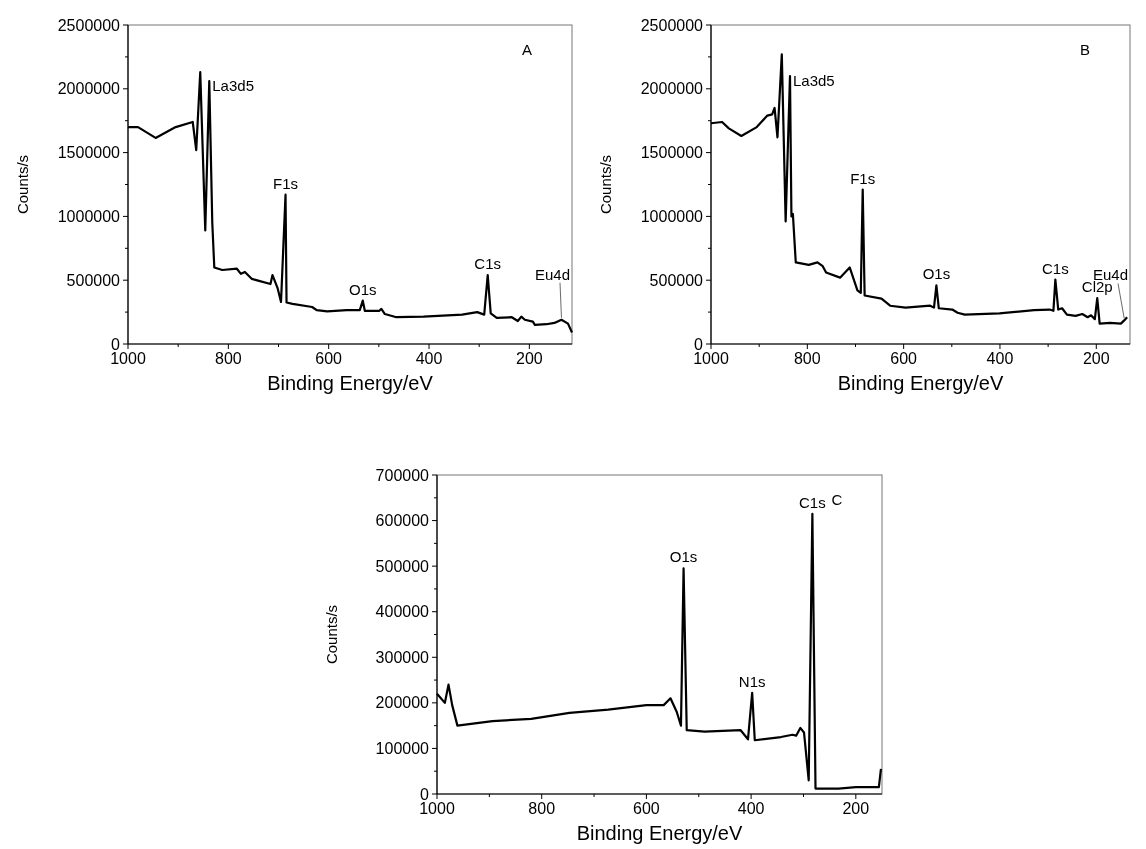 The image size is (1146, 849). What do you see at coordinates (752, 681) in the screenshot?
I see `annotation: N1s` at bounding box center [752, 681].